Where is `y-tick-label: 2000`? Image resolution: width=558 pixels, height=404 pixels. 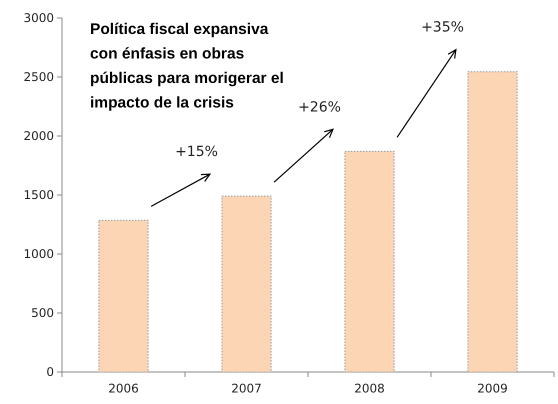
y-tick-label: 2000 is located at coordinates (38, 135).